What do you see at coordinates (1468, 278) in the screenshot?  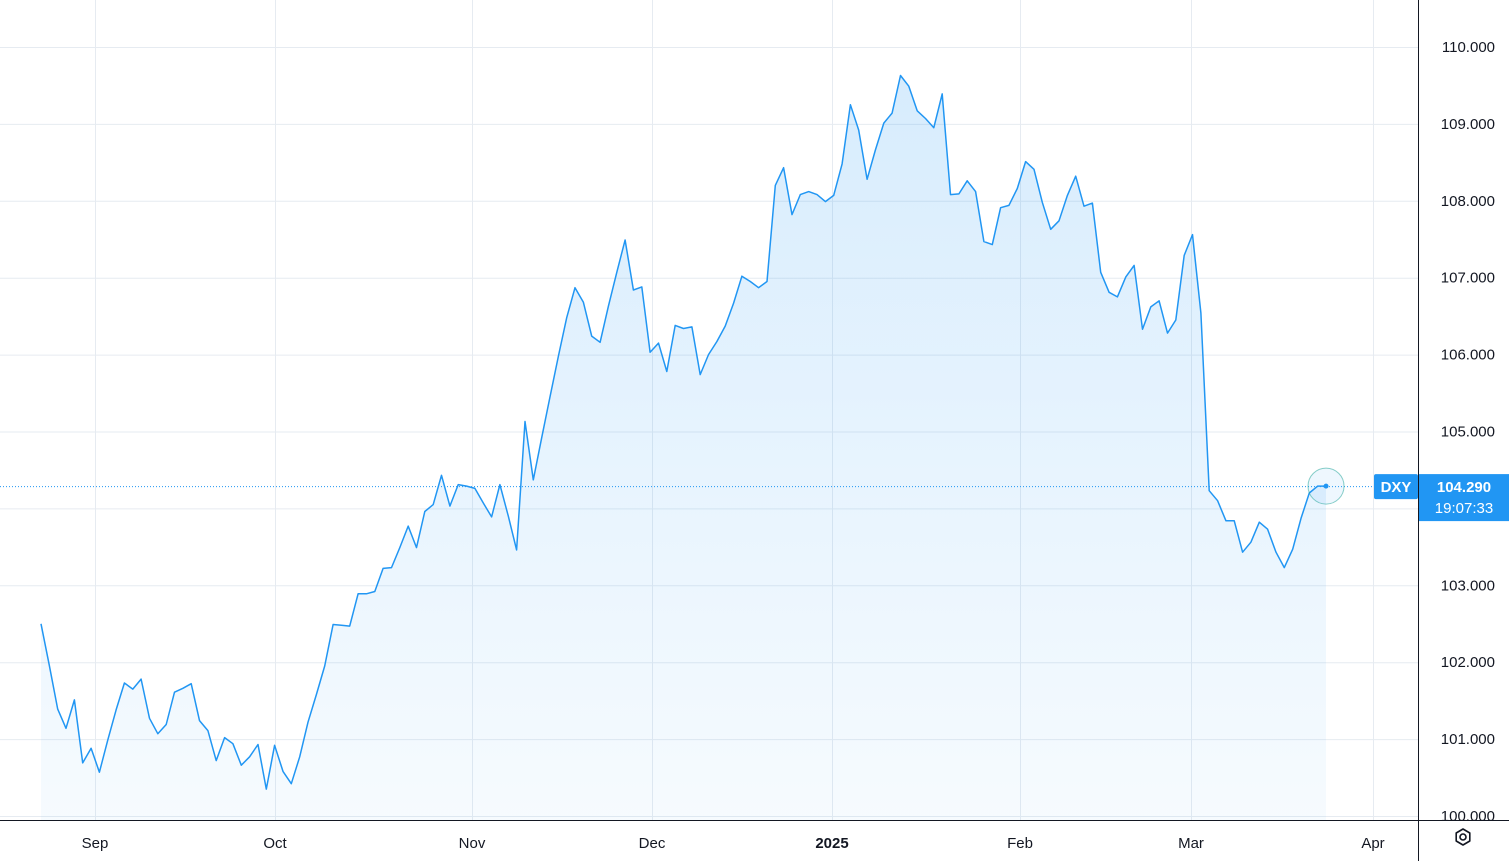 I see `y-tick-label: 107.000` at bounding box center [1468, 278].